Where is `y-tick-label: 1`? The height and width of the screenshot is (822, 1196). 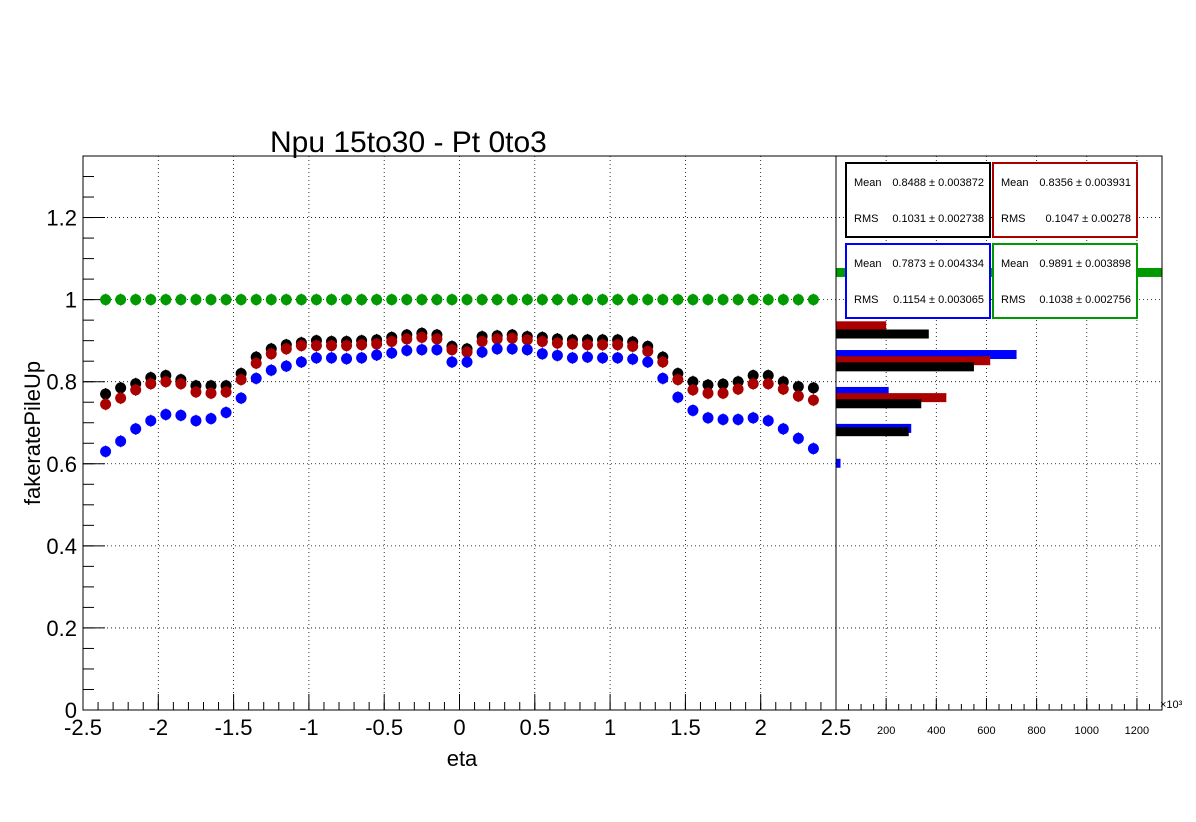
y-tick-label: 1 is located at coordinates (71, 300).